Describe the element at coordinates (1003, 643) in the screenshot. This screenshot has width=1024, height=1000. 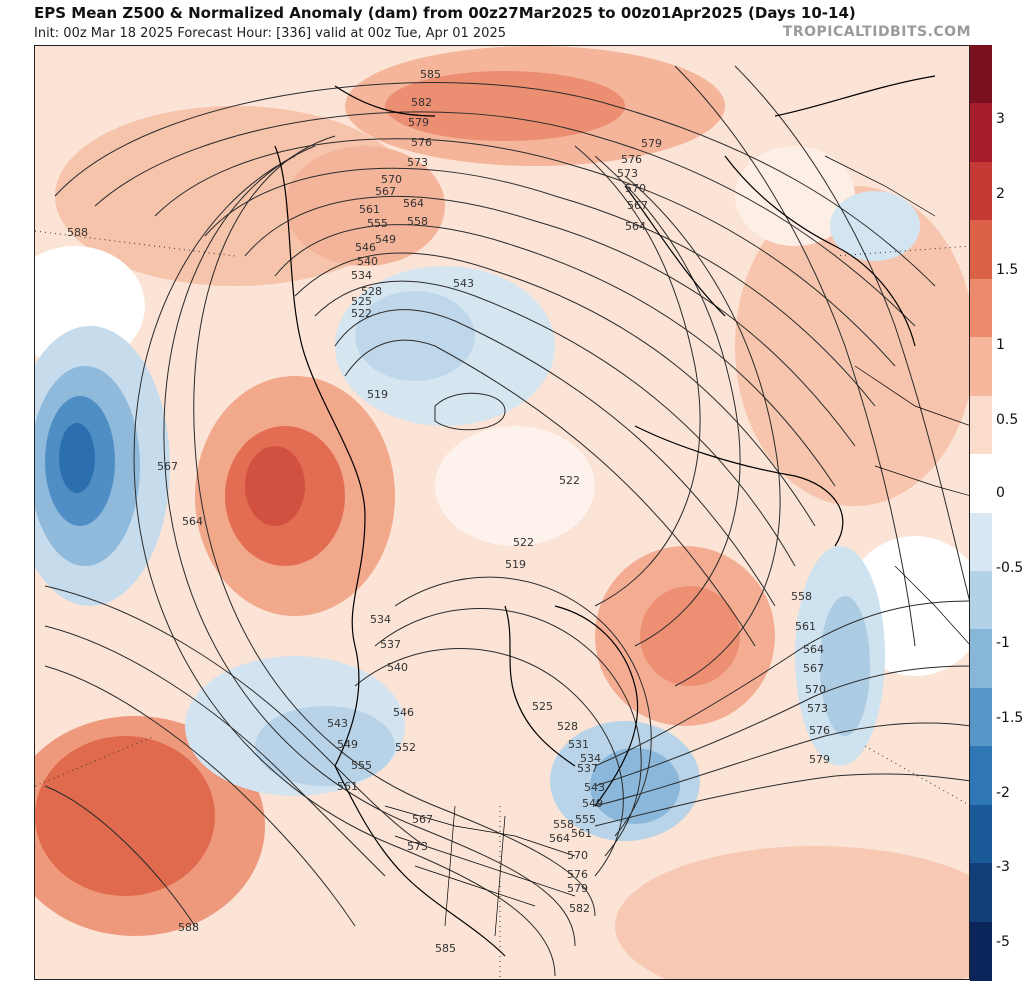
I see `colorbar-tick-label: -1` at that location.